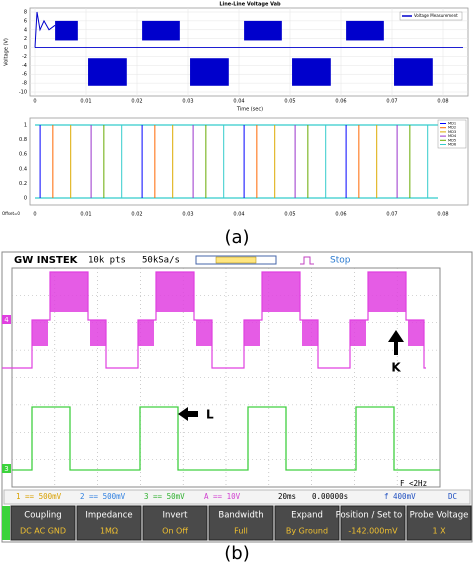 This screenshot has height=567, width=474. I want to click on startup-transient, so click(45, 29).